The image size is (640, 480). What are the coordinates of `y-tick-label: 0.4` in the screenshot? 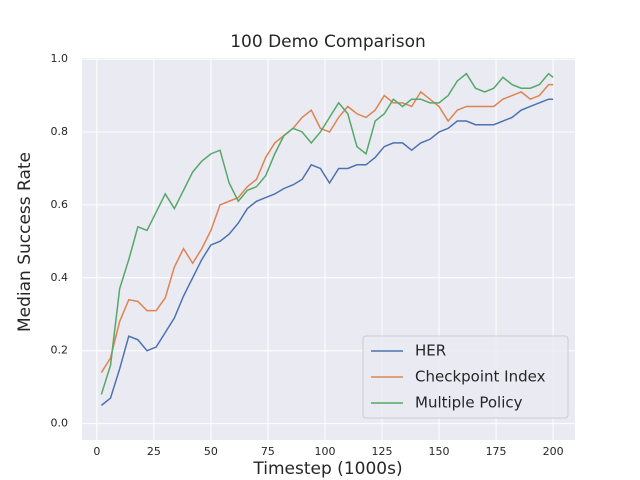 It's located at (60, 277).